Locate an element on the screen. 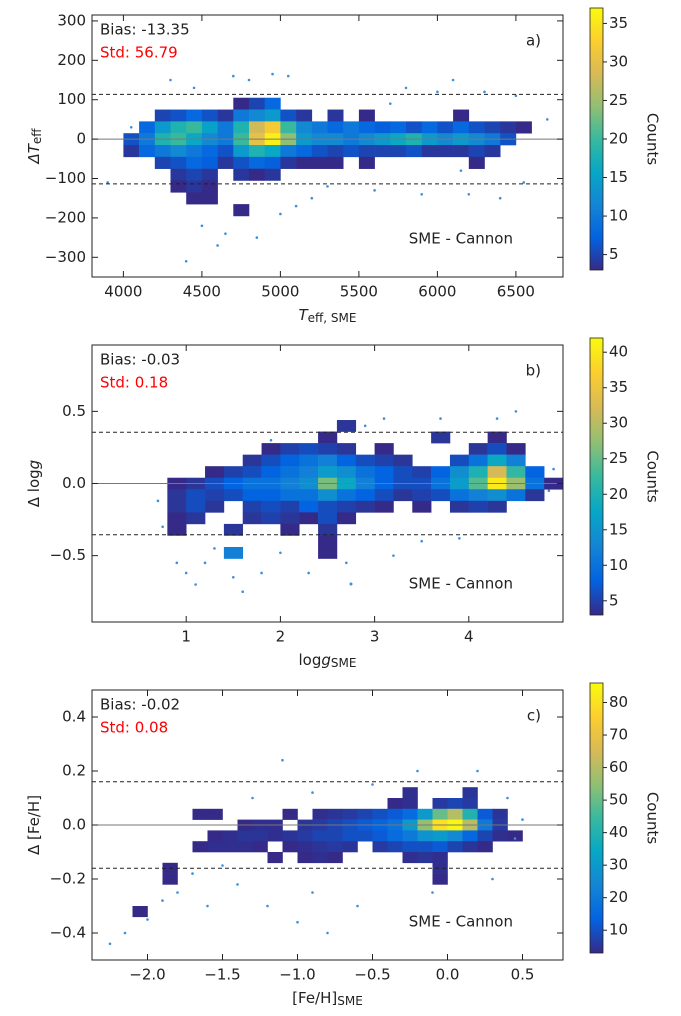 The image size is (681, 1016). x-tick-label: 0.0 is located at coordinates (448, 975).